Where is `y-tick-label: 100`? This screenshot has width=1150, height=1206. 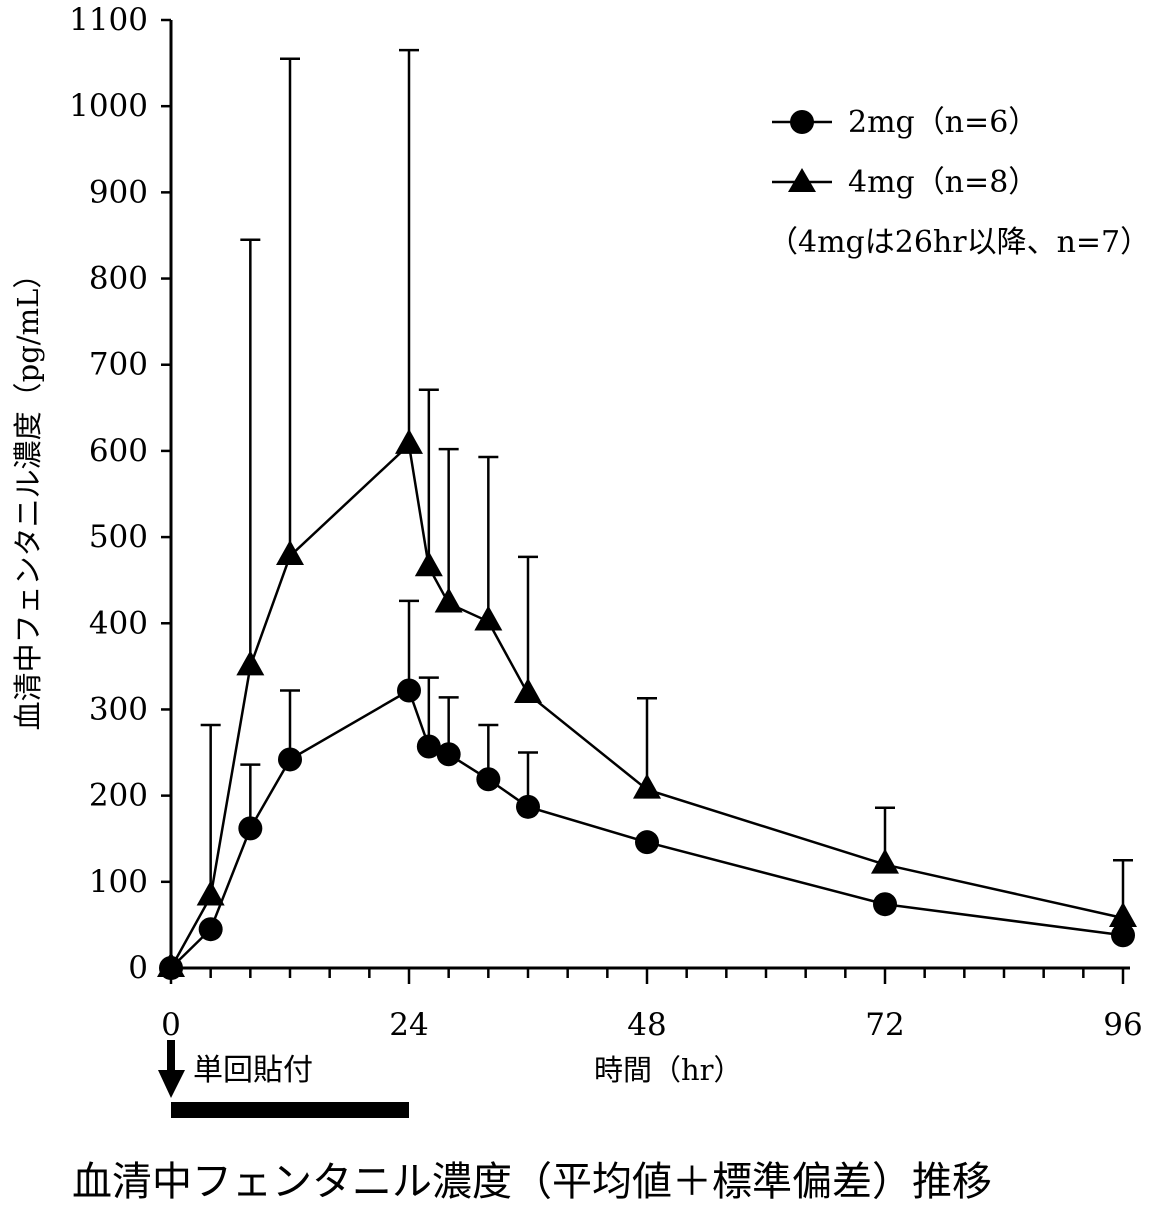
y-tick-label: 100 is located at coordinates (118, 882).